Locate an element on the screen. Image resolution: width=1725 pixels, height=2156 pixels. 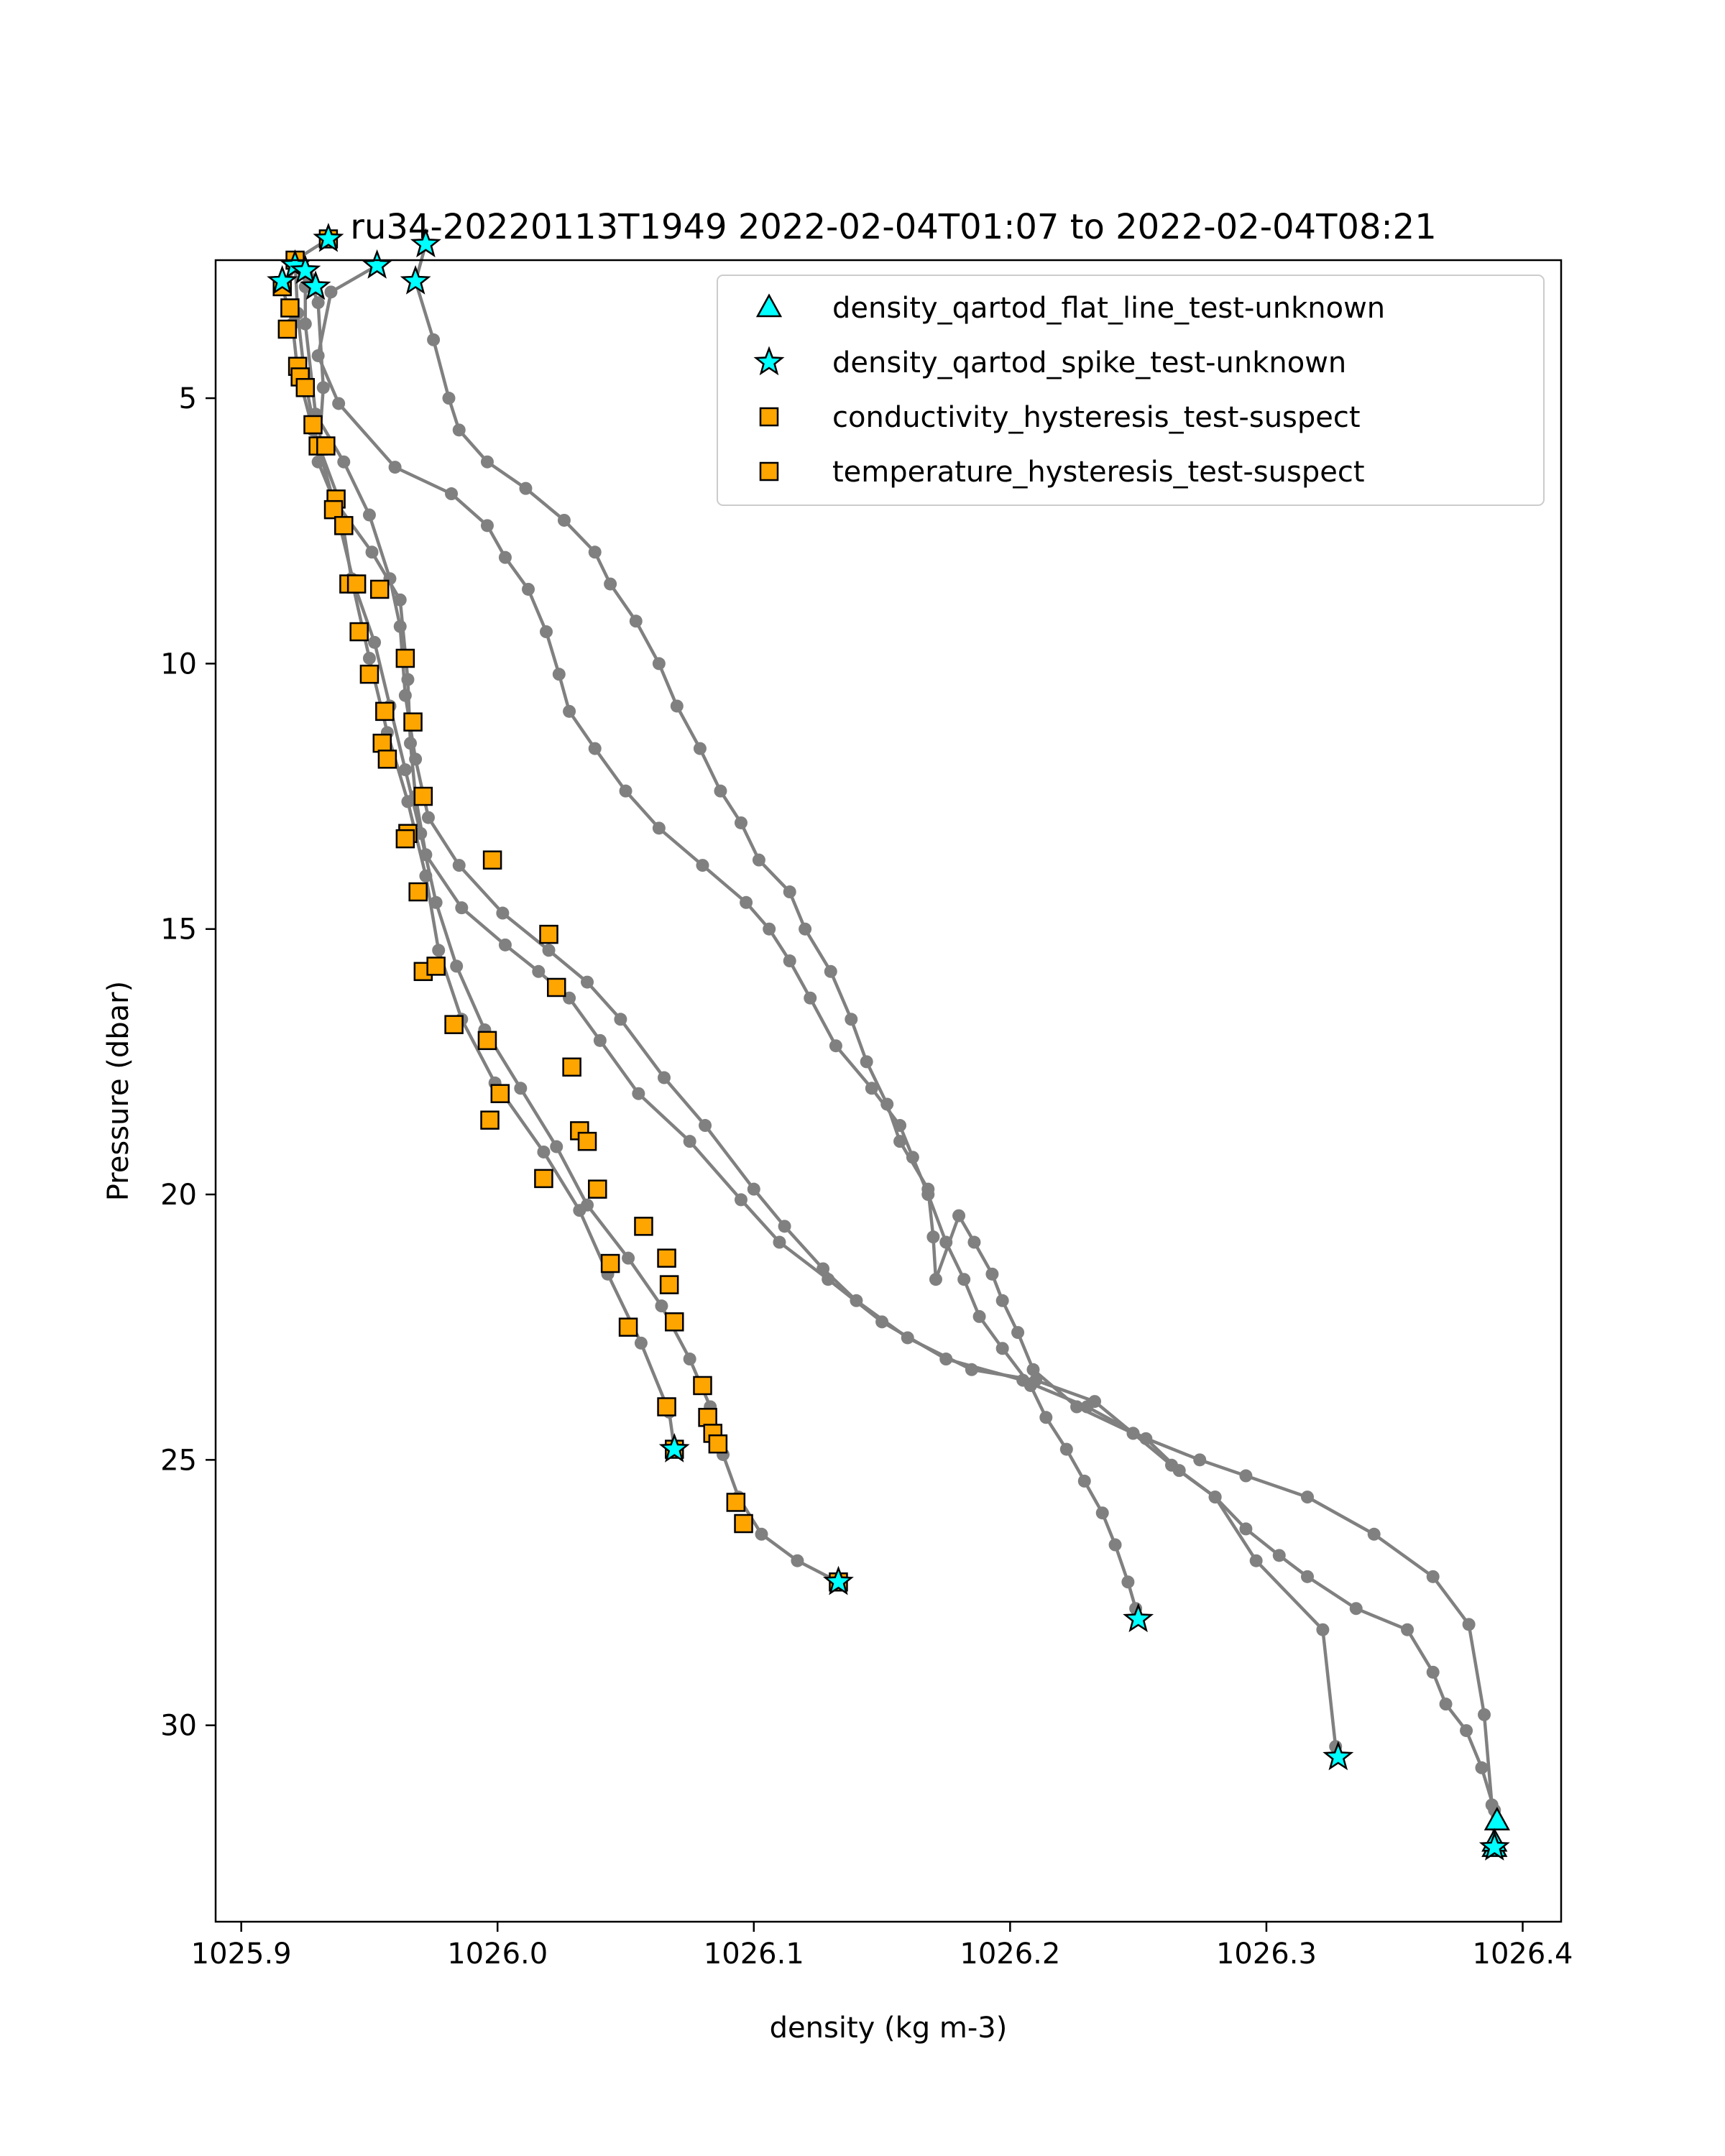
legend-label: conductivity_hysteresis_test-suspect is located at coordinates (1096, 417).